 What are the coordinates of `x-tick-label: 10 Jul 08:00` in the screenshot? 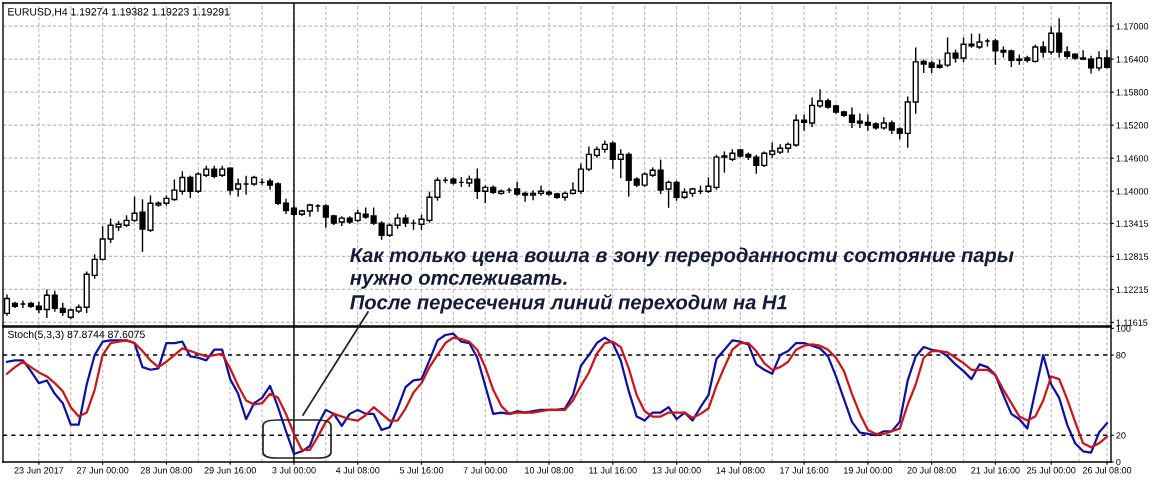 It's located at (549, 470).